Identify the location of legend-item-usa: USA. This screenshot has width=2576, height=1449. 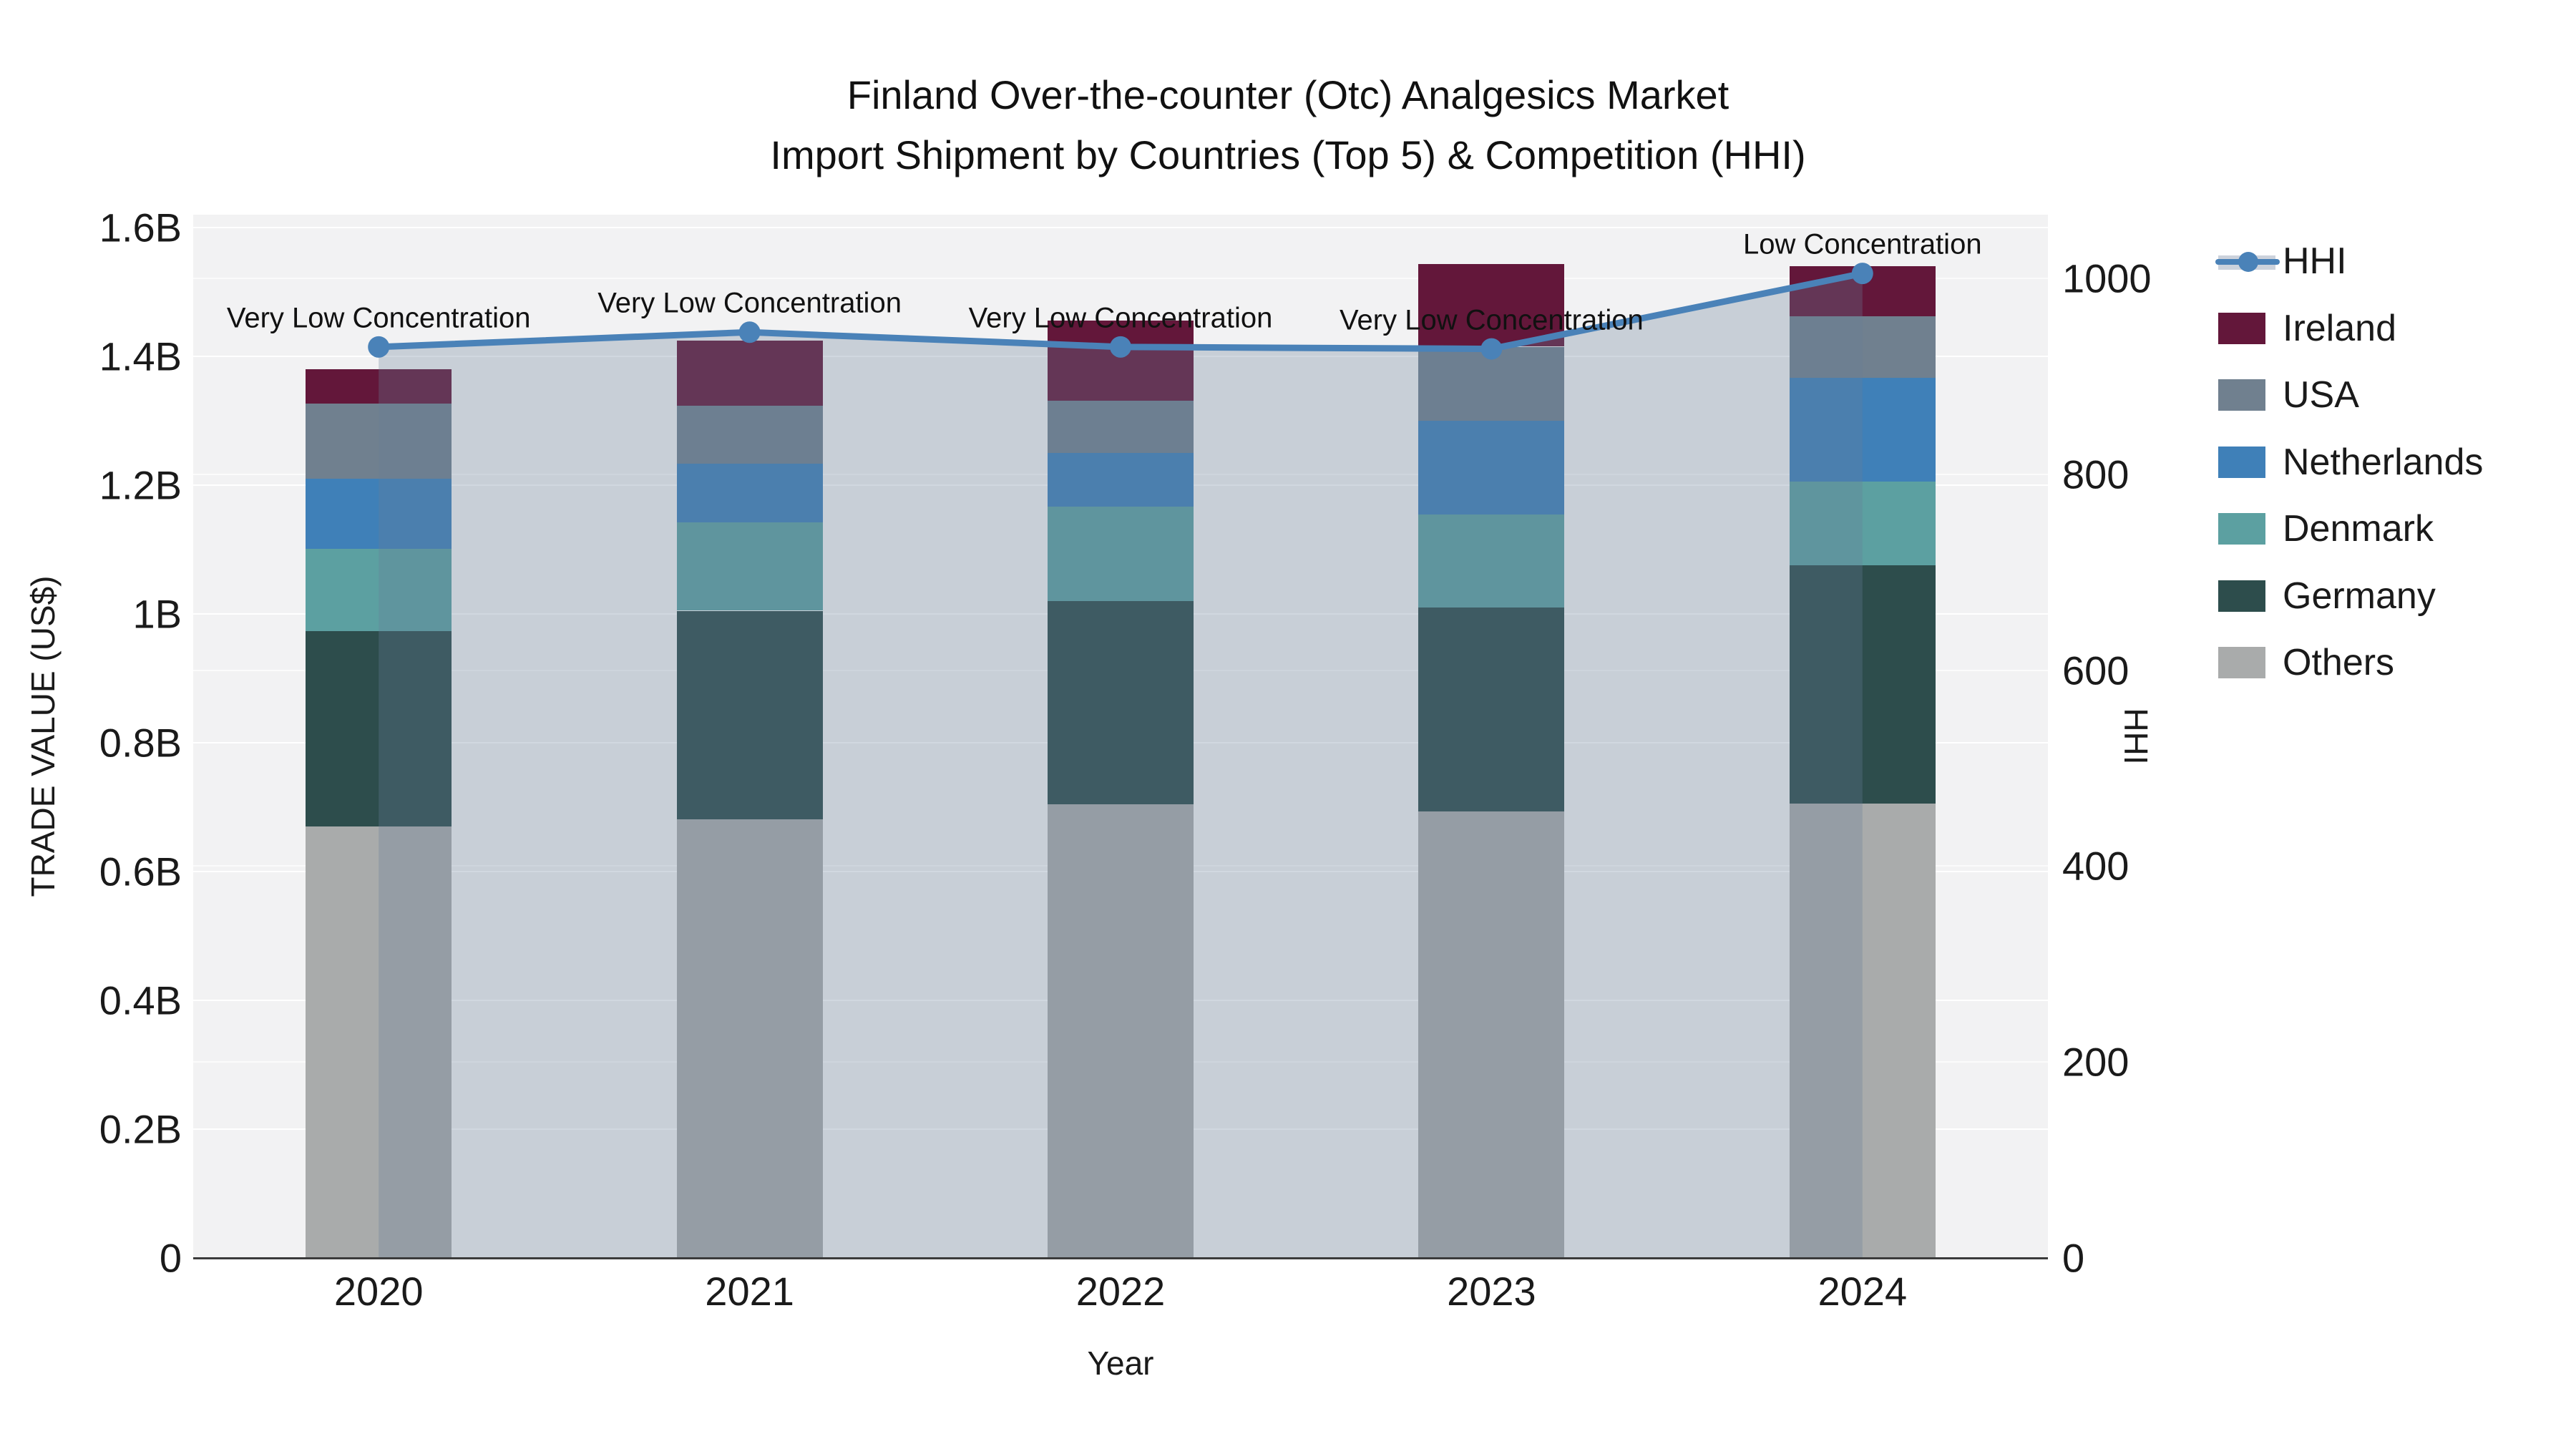
(2390, 395).